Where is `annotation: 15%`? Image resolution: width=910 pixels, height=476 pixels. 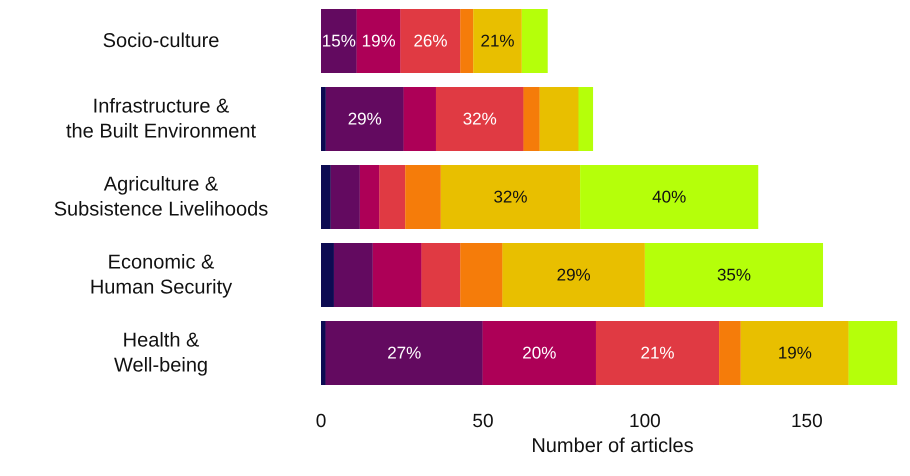
annotation: 15% is located at coordinates (339, 41).